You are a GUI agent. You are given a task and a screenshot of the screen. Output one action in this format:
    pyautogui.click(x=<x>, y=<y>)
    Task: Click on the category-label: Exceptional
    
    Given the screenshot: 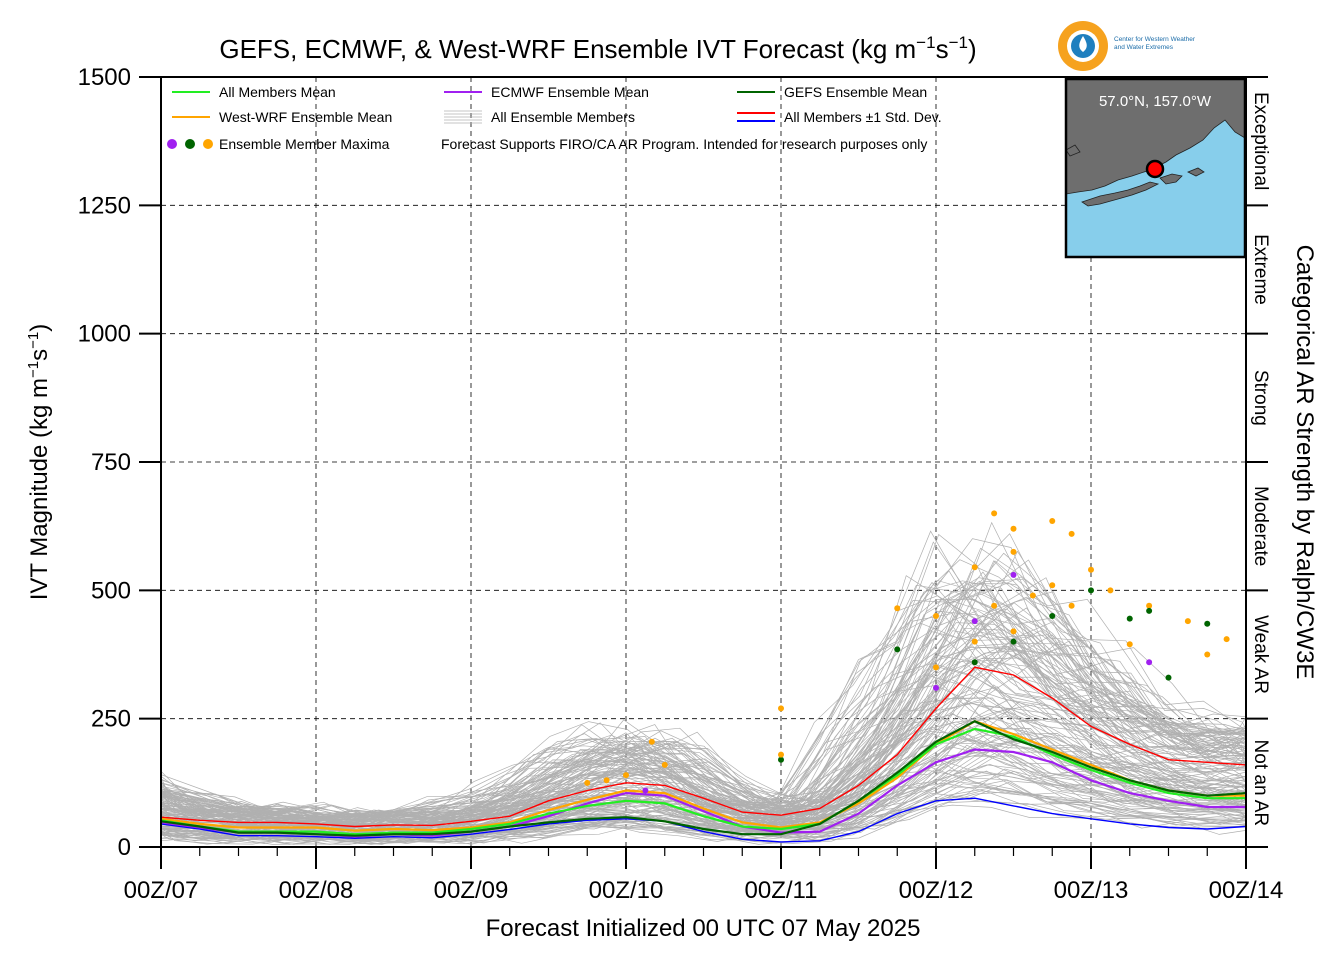 What is the action you would take?
    pyautogui.click(x=1260, y=141)
    